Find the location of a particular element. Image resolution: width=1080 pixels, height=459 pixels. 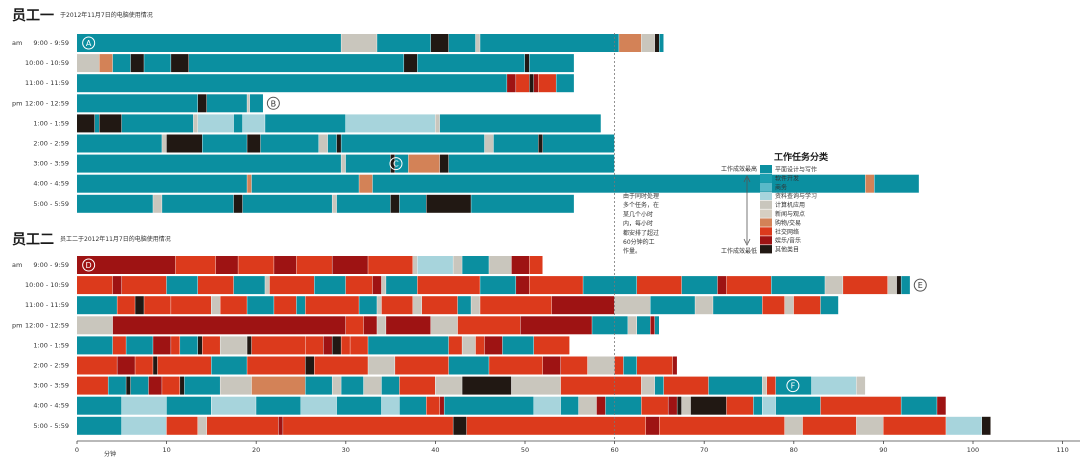

note-line: 内，每小时 is located at coordinates (638, 224).